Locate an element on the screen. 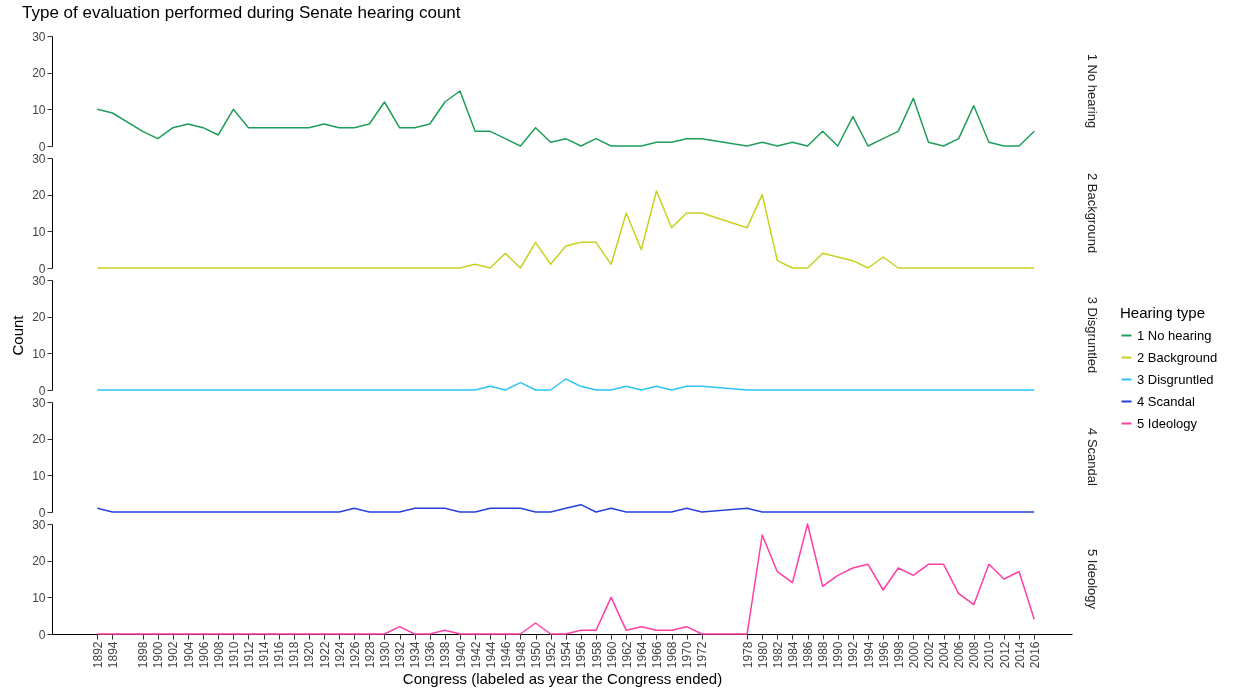  x-tick-label: 1968 is located at coordinates (672, 655).